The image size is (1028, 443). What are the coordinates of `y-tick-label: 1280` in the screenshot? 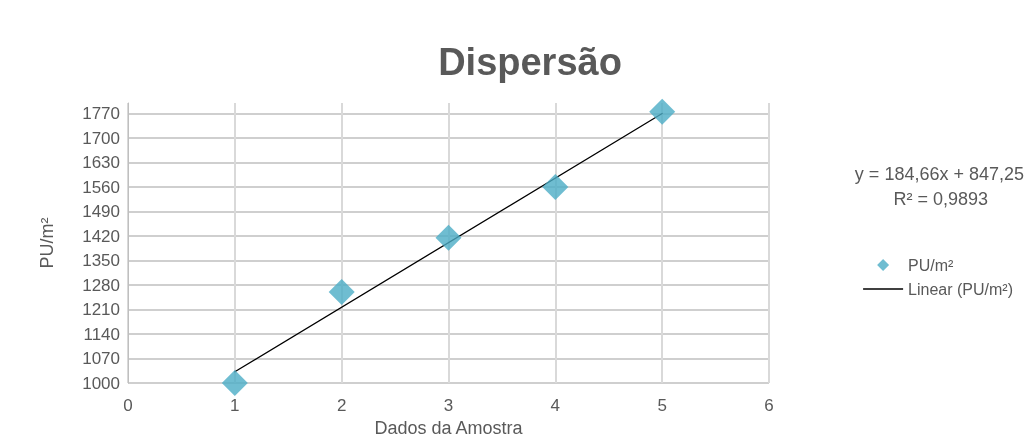 It's located at (101, 285).